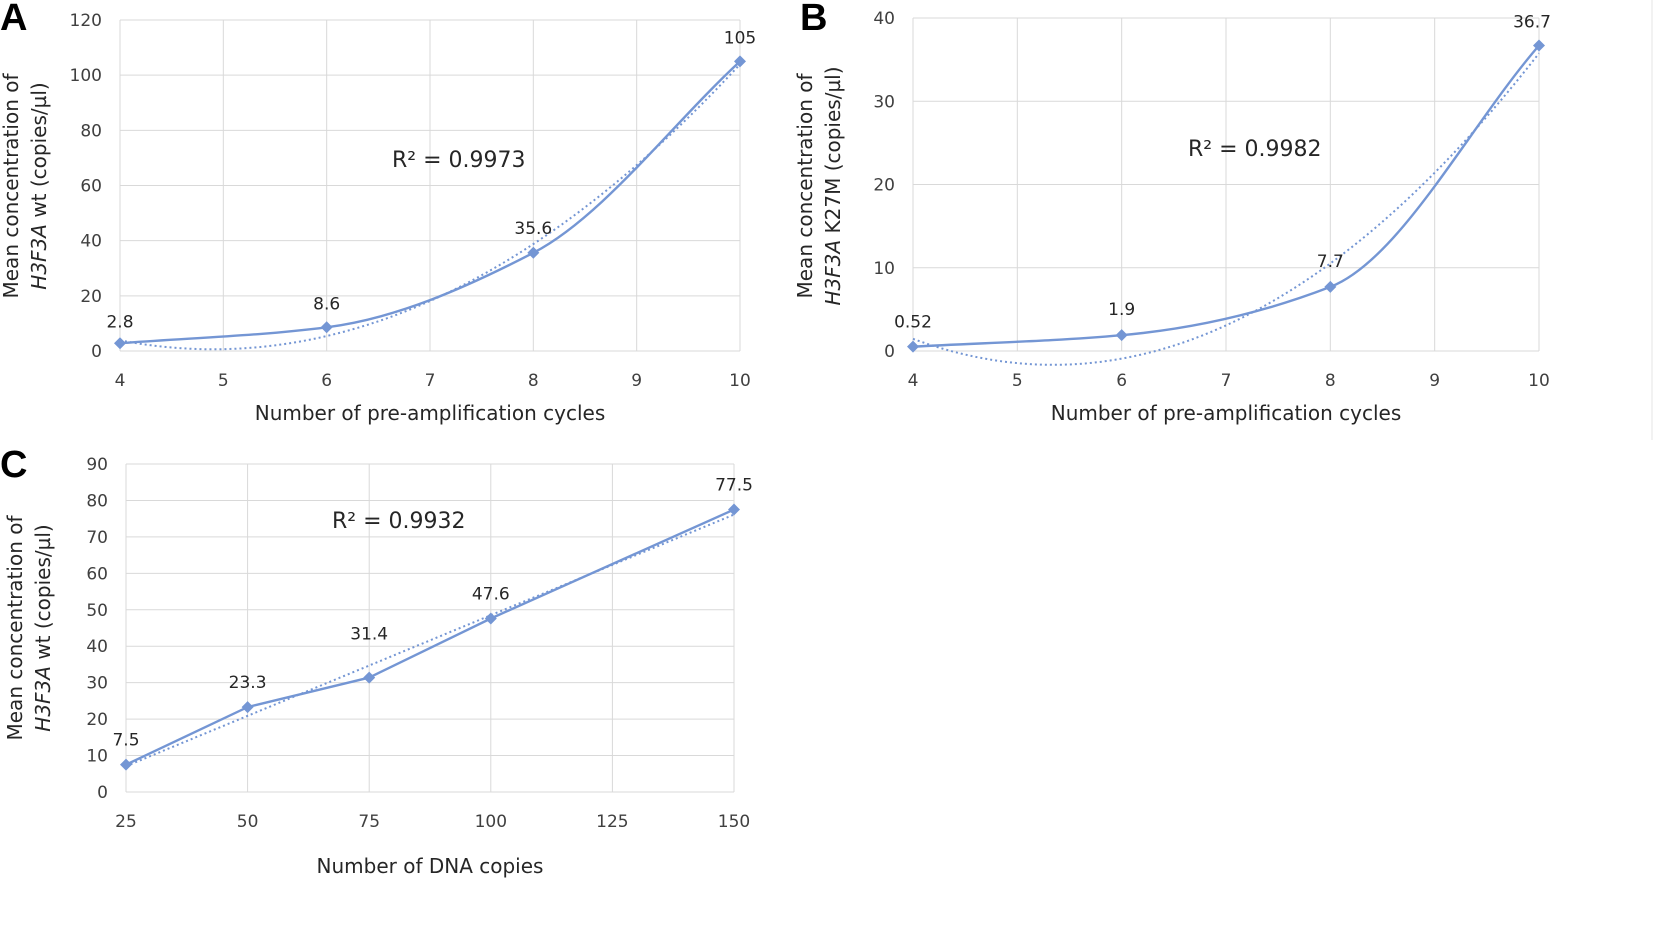 The height and width of the screenshot is (926, 1654). Describe the element at coordinates (97, 538) in the screenshot. I see `y-tick-label: 70` at that location.